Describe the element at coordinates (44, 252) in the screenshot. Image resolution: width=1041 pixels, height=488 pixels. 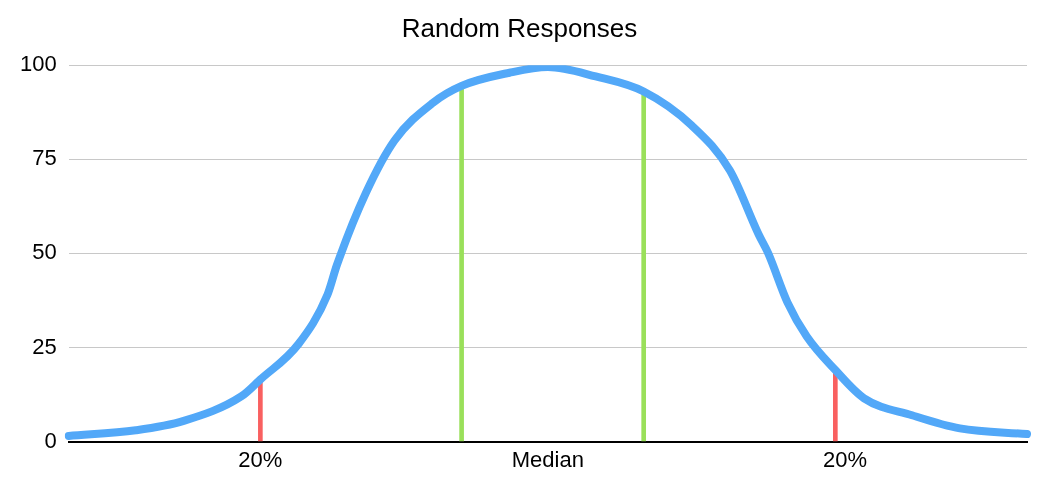
I see `y-tick-label: 50` at that location.